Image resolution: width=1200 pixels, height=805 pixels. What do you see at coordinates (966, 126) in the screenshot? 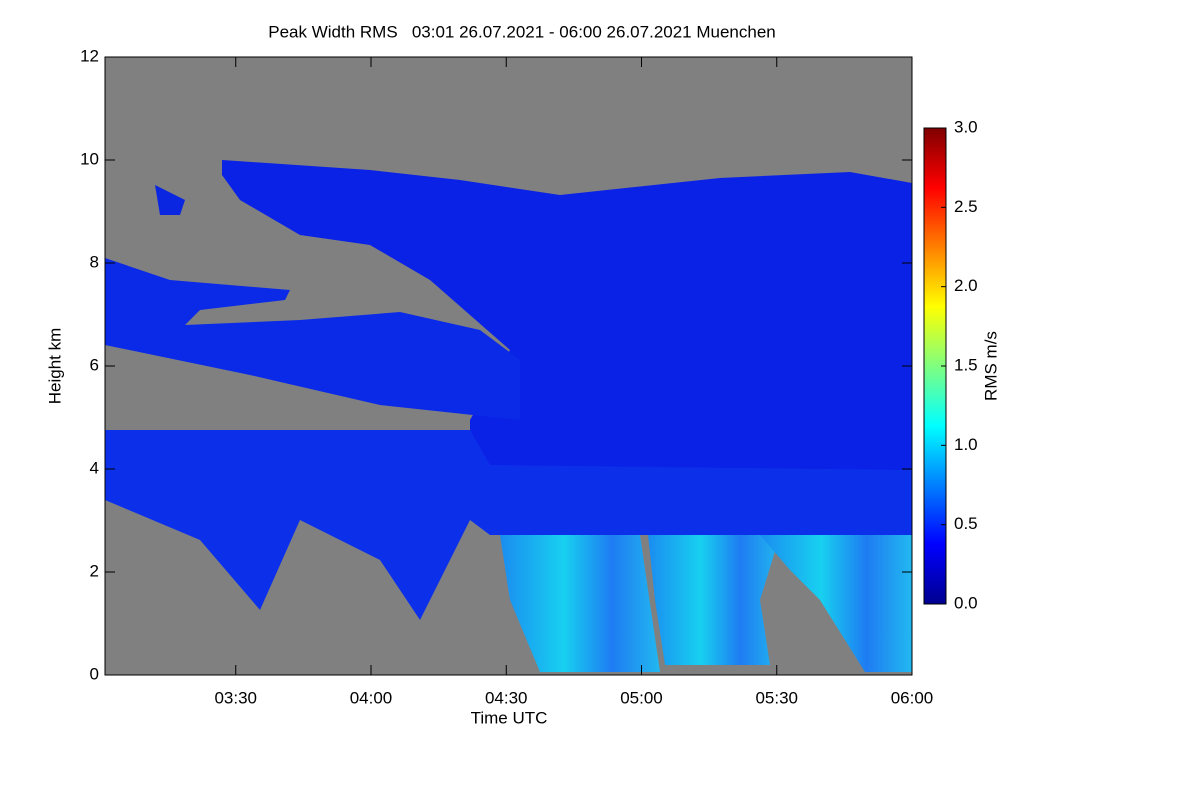
I see `colorbar-tick-label: 3.0` at bounding box center [966, 126].